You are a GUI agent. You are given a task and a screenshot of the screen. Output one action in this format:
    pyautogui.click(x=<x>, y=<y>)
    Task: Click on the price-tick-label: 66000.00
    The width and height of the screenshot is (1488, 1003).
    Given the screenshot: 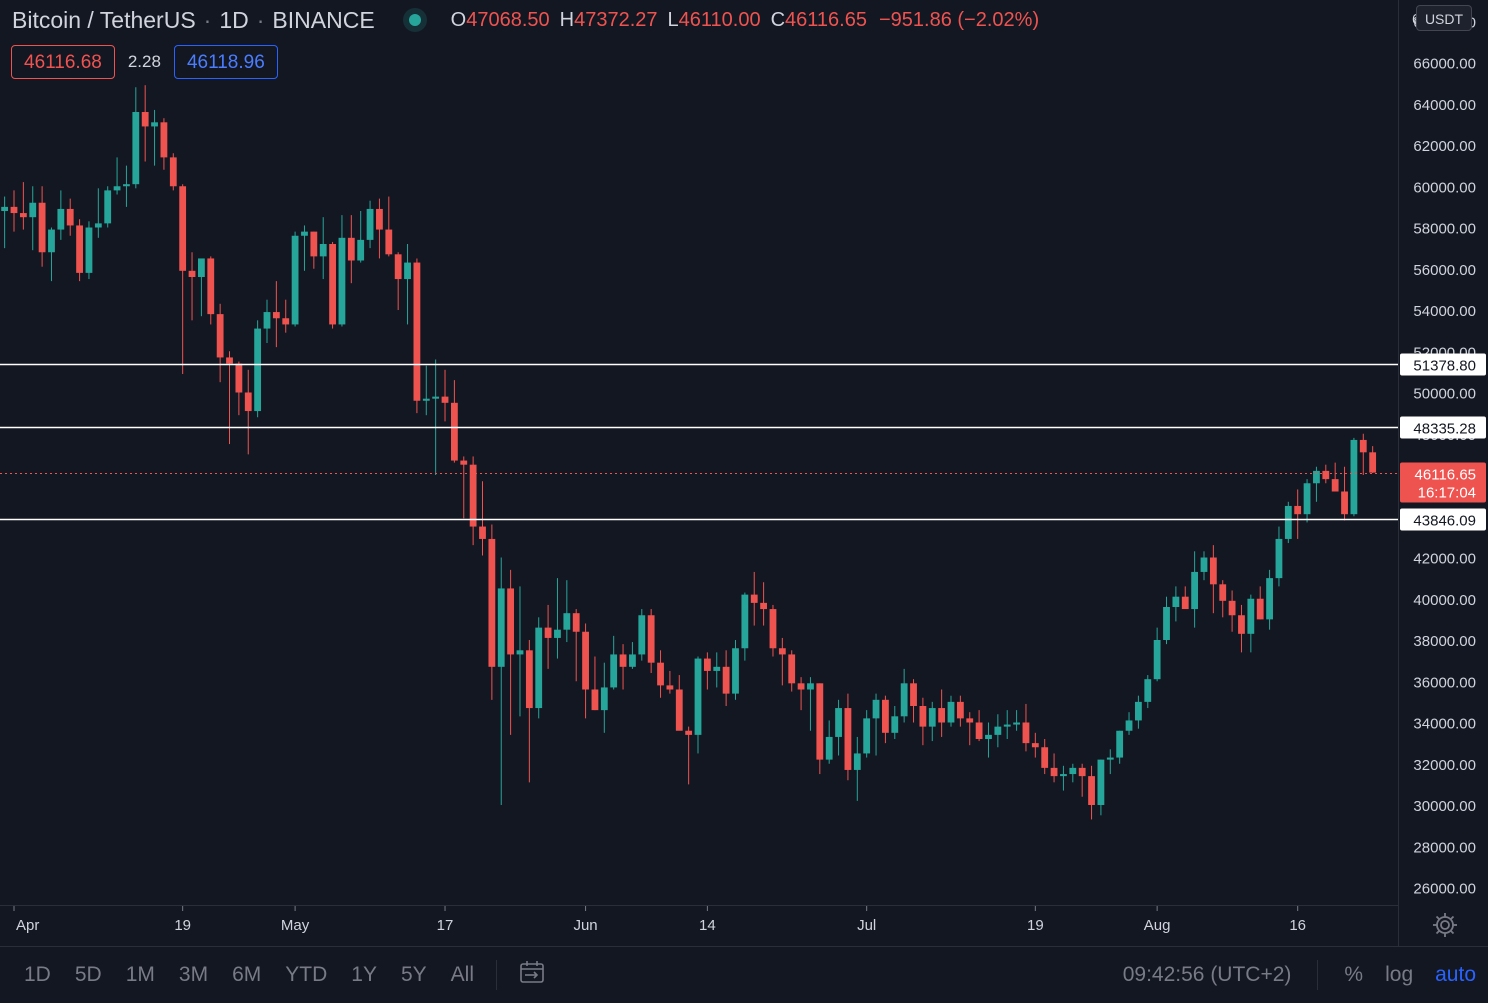 What is the action you would take?
    pyautogui.click(x=1444, y=64)
    